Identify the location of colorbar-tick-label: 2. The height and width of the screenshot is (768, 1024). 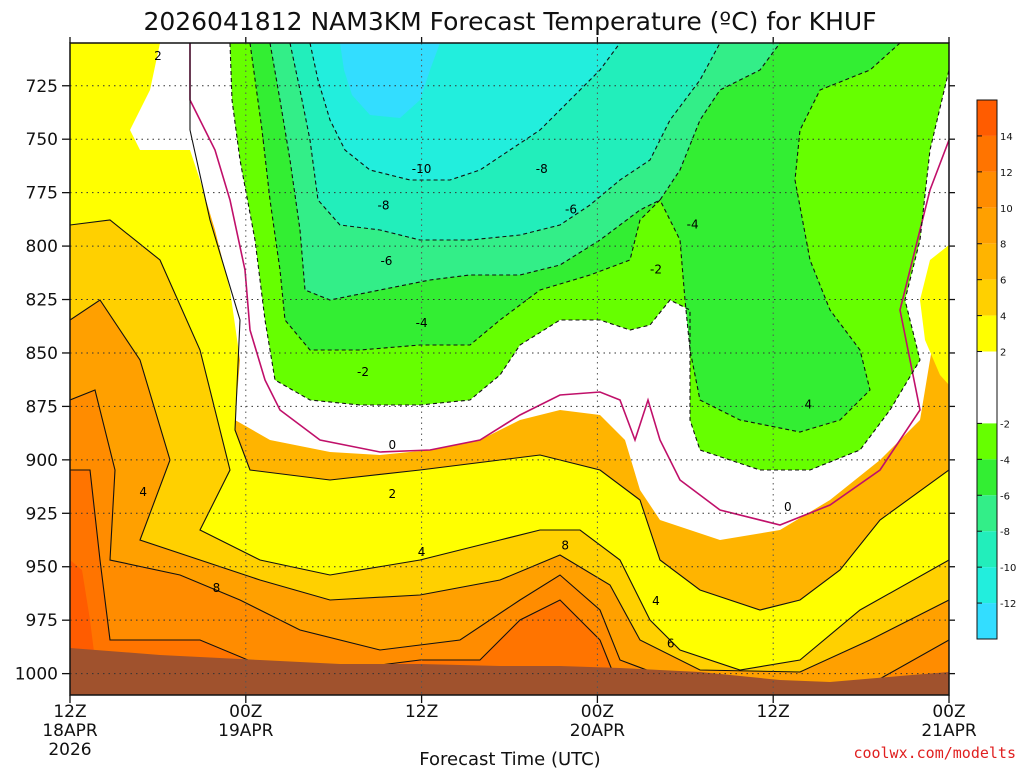
(1003, 353).